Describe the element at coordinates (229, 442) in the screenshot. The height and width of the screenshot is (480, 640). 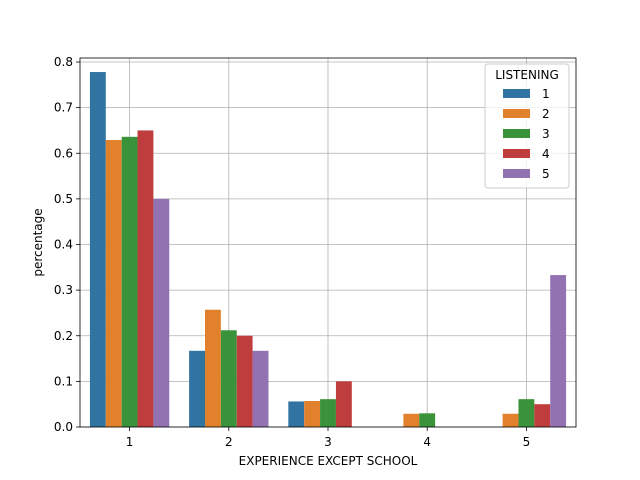
I see `x-tick-label: 2` at that location.